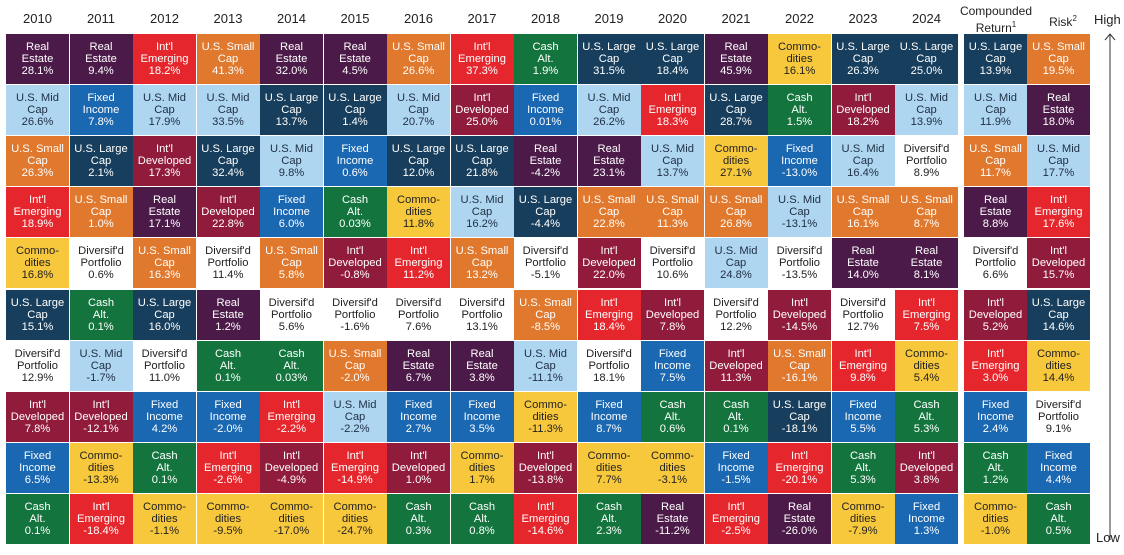 The height and width of the screenshot is (555, 1124). What do you see at coordinates (37, 530) in the screenshot?
I see `return-value: 0.1%` at bounding box center [37, 530].